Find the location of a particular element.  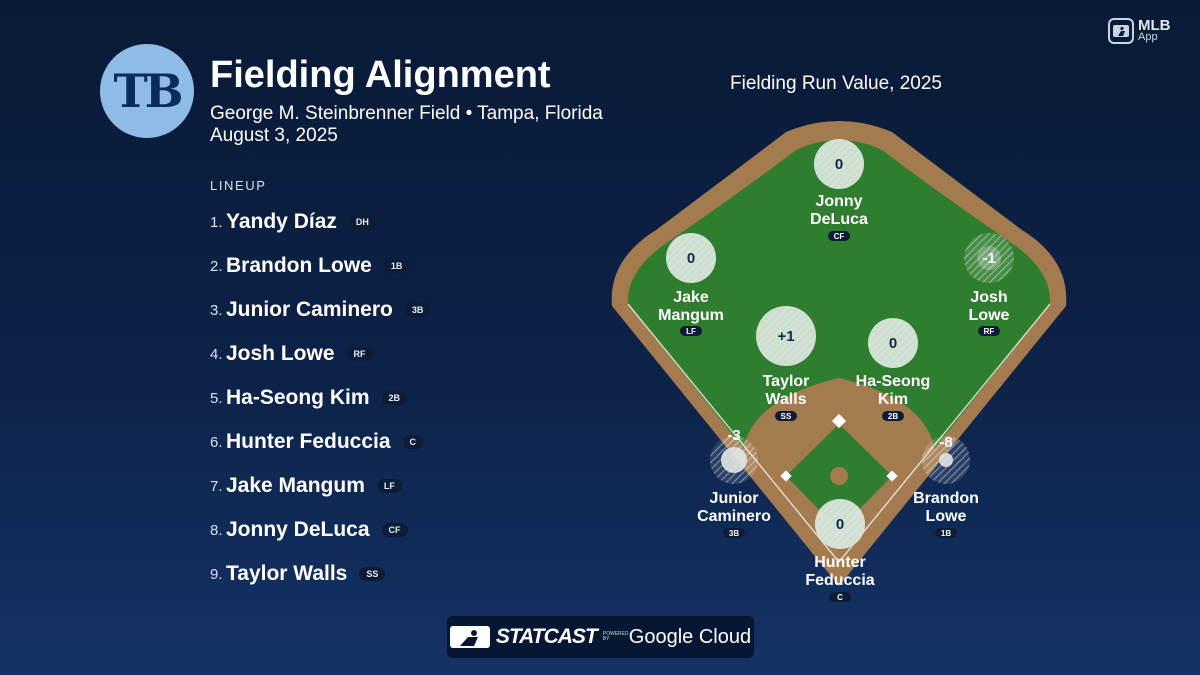

list-item: 9. Taylor Walls SS is located at coordinates (320, 574).